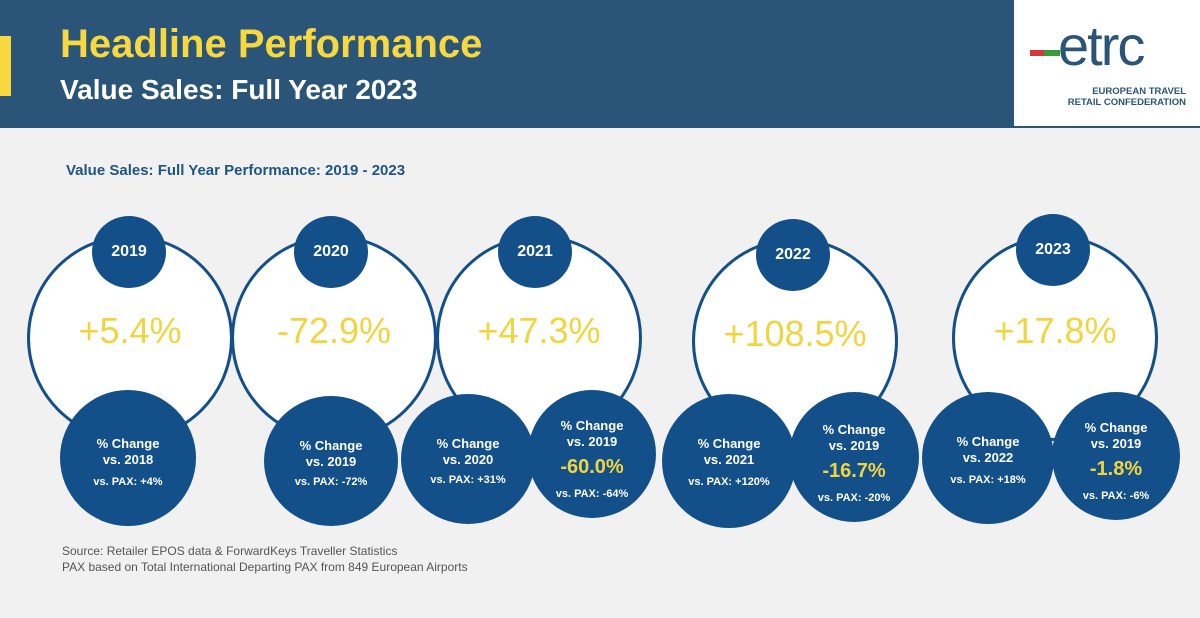  What do you see at coordinates (128, 482) in the screenshot?
I see `pax-change: vs. PAX: +4%` at bounding box center [128, 482].